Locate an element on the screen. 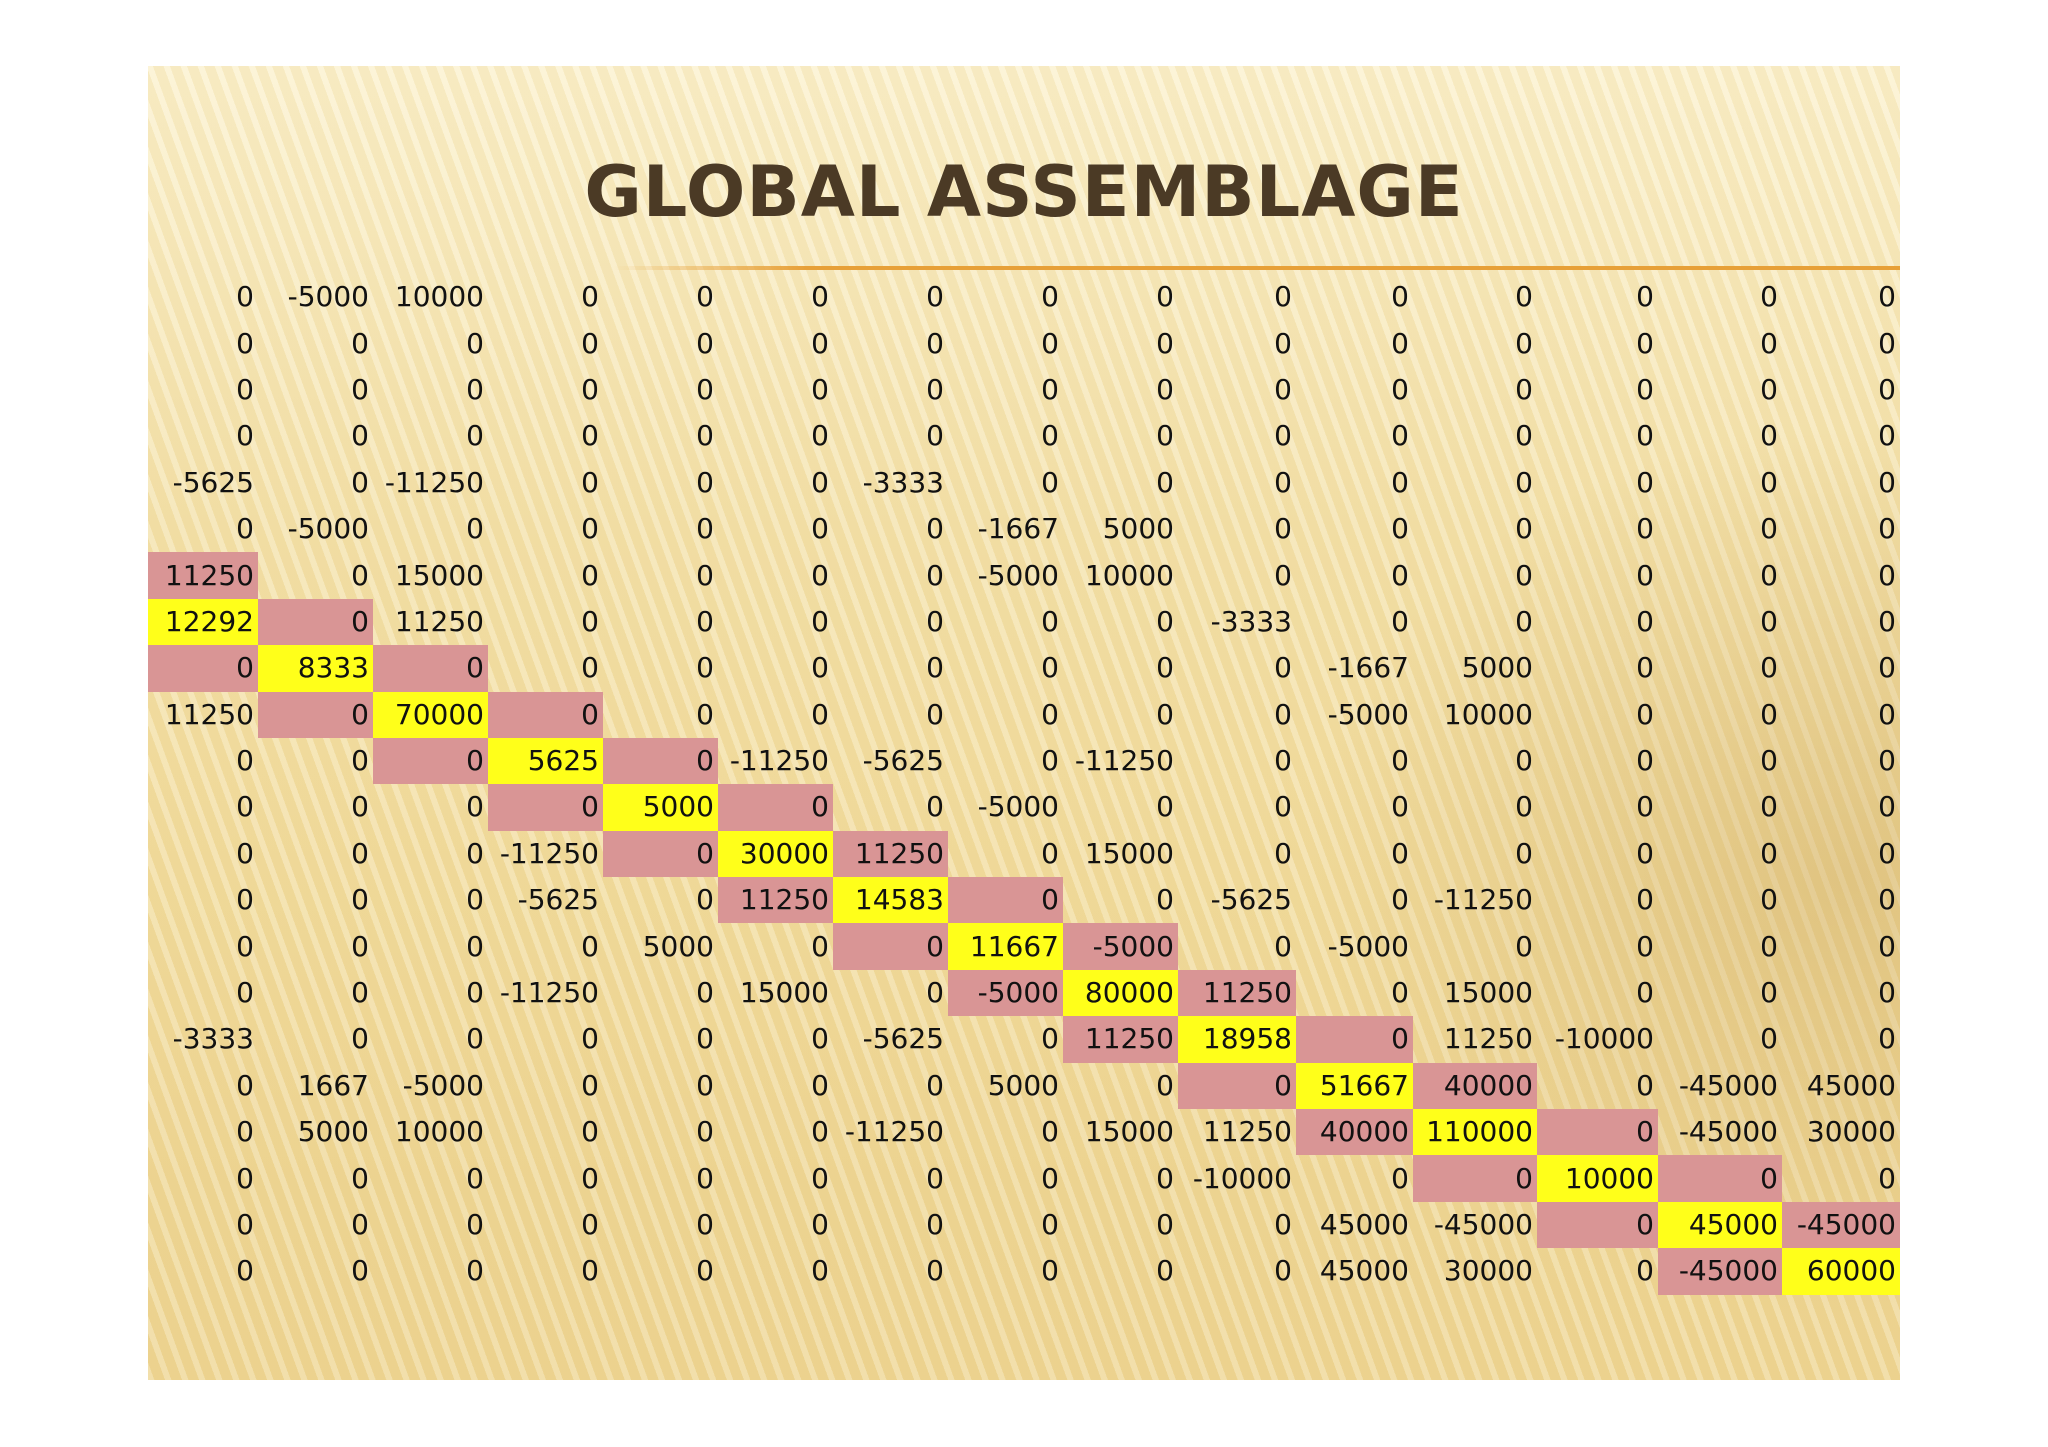  matrix-cell: -5625 is located at coordinates (1251, 900).